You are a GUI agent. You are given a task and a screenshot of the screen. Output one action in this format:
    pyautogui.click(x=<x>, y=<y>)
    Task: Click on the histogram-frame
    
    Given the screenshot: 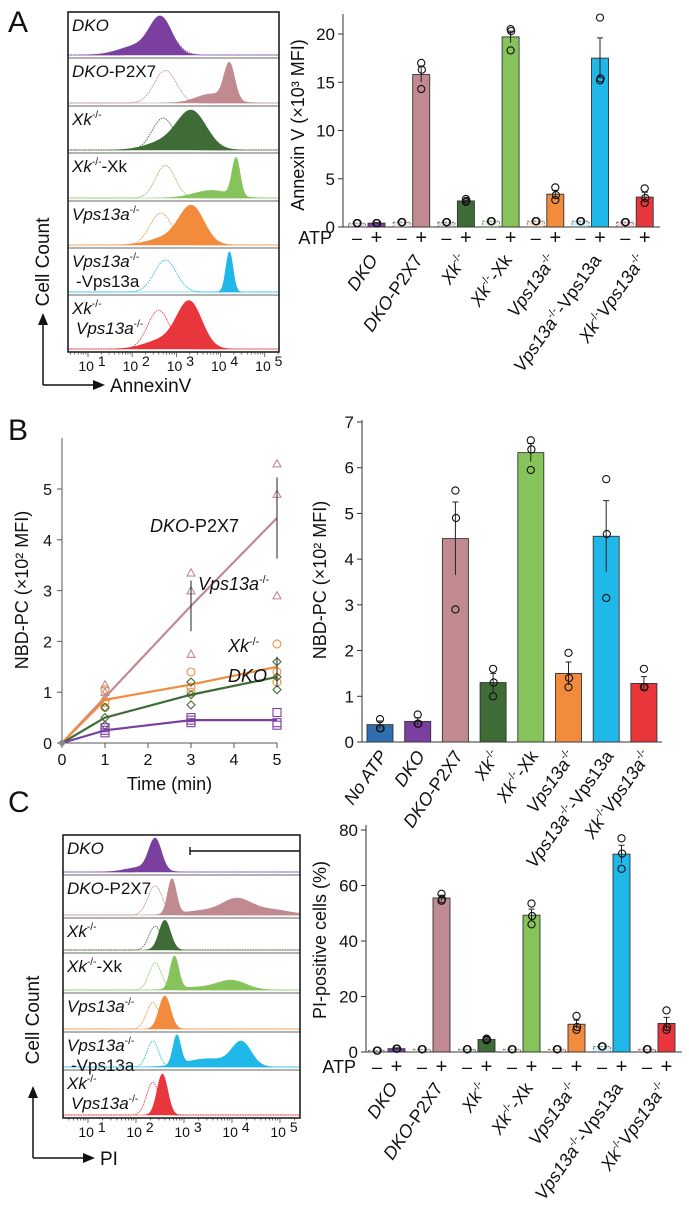 What is the action you would take?
    pyautogui.click(x=181, y=976)
    